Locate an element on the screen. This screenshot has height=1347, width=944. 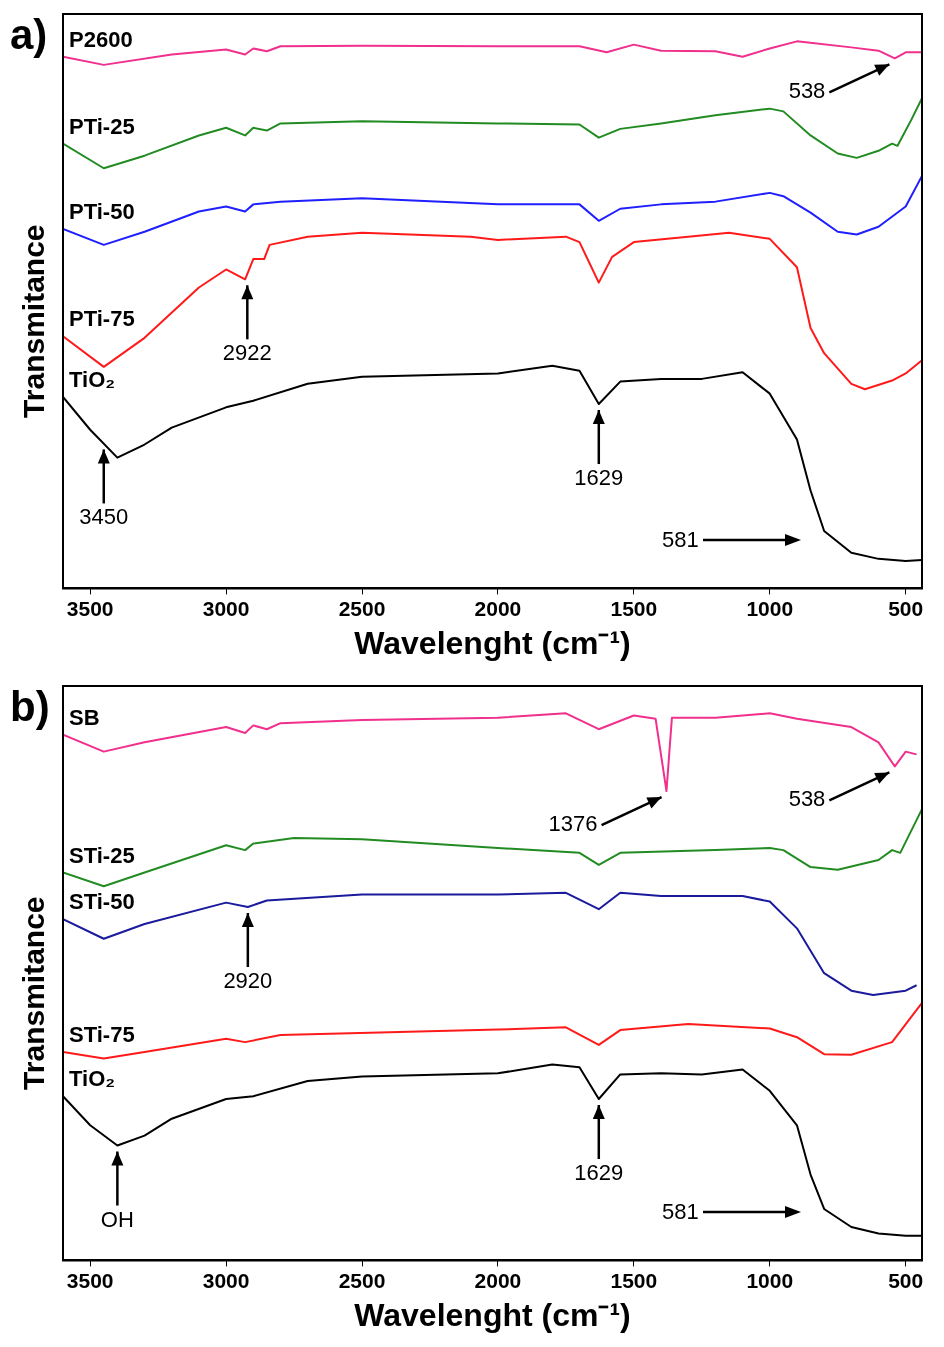
annotation: 2922 is located at coordinates (247, 353).